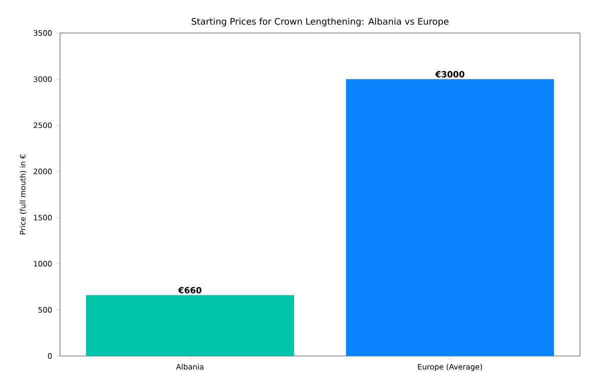  Describe the element at coordinates (190, 290) in the screenshot. I see `data-label: €660` at that location.